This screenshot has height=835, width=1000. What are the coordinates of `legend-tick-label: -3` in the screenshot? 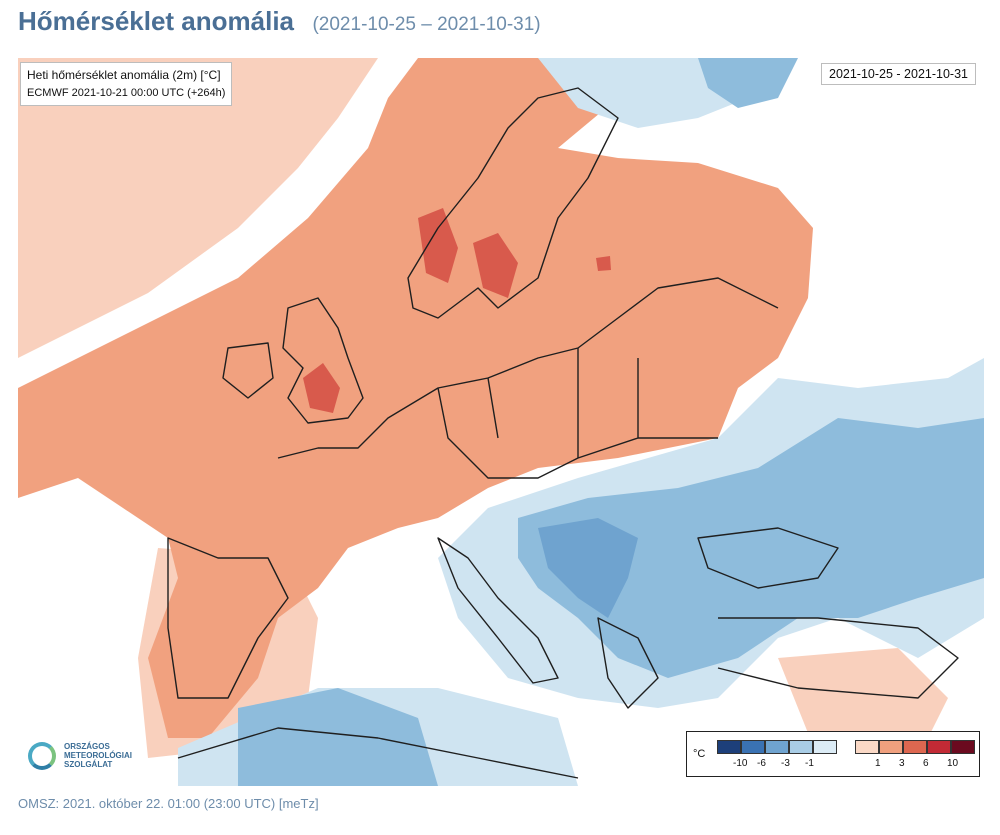 It's located at (785, 763).